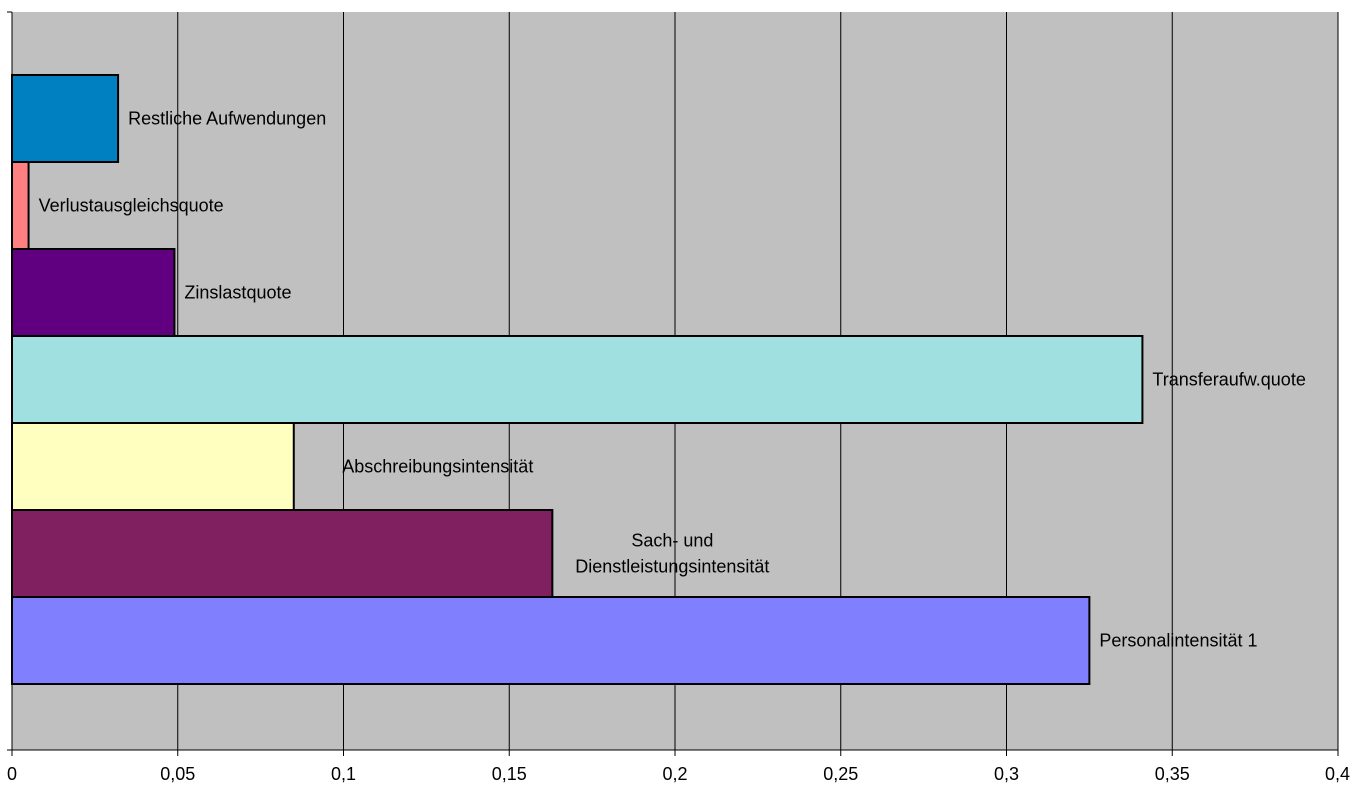  I want to click on x-tick-label: 0,3, so click(1006, 774).